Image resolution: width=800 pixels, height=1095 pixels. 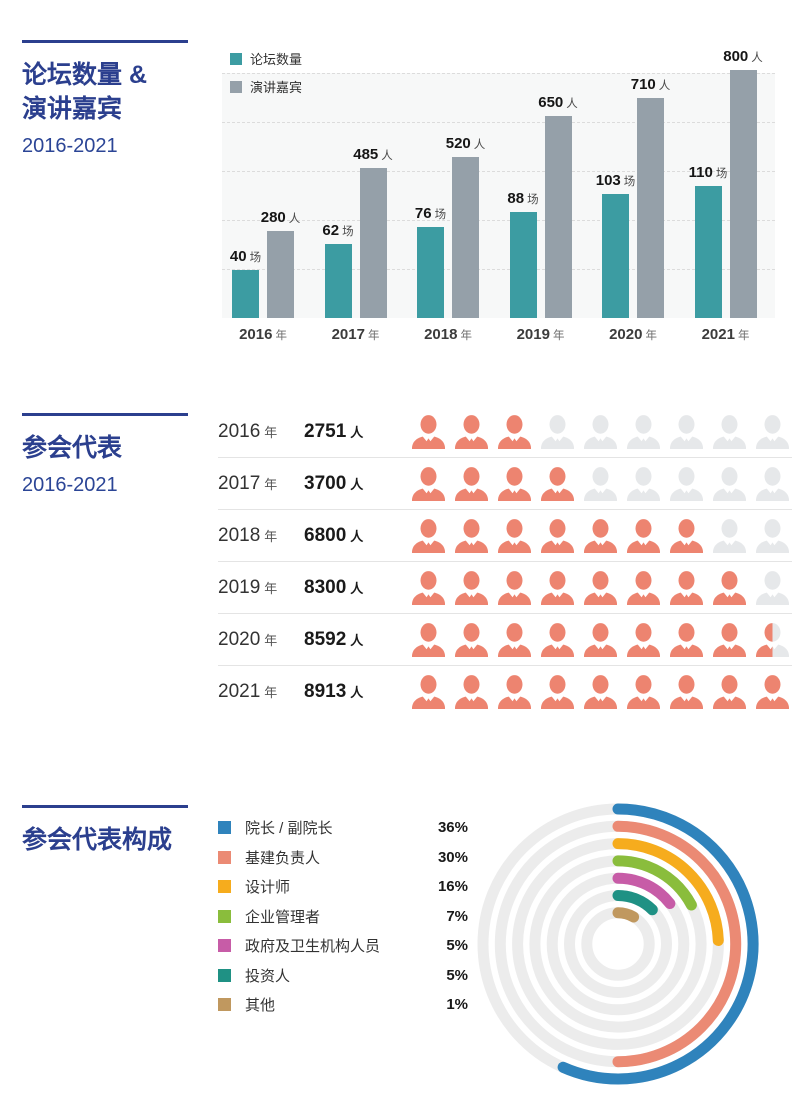 I want to click on radial-arcs-svg, so click(x=618, y=944).